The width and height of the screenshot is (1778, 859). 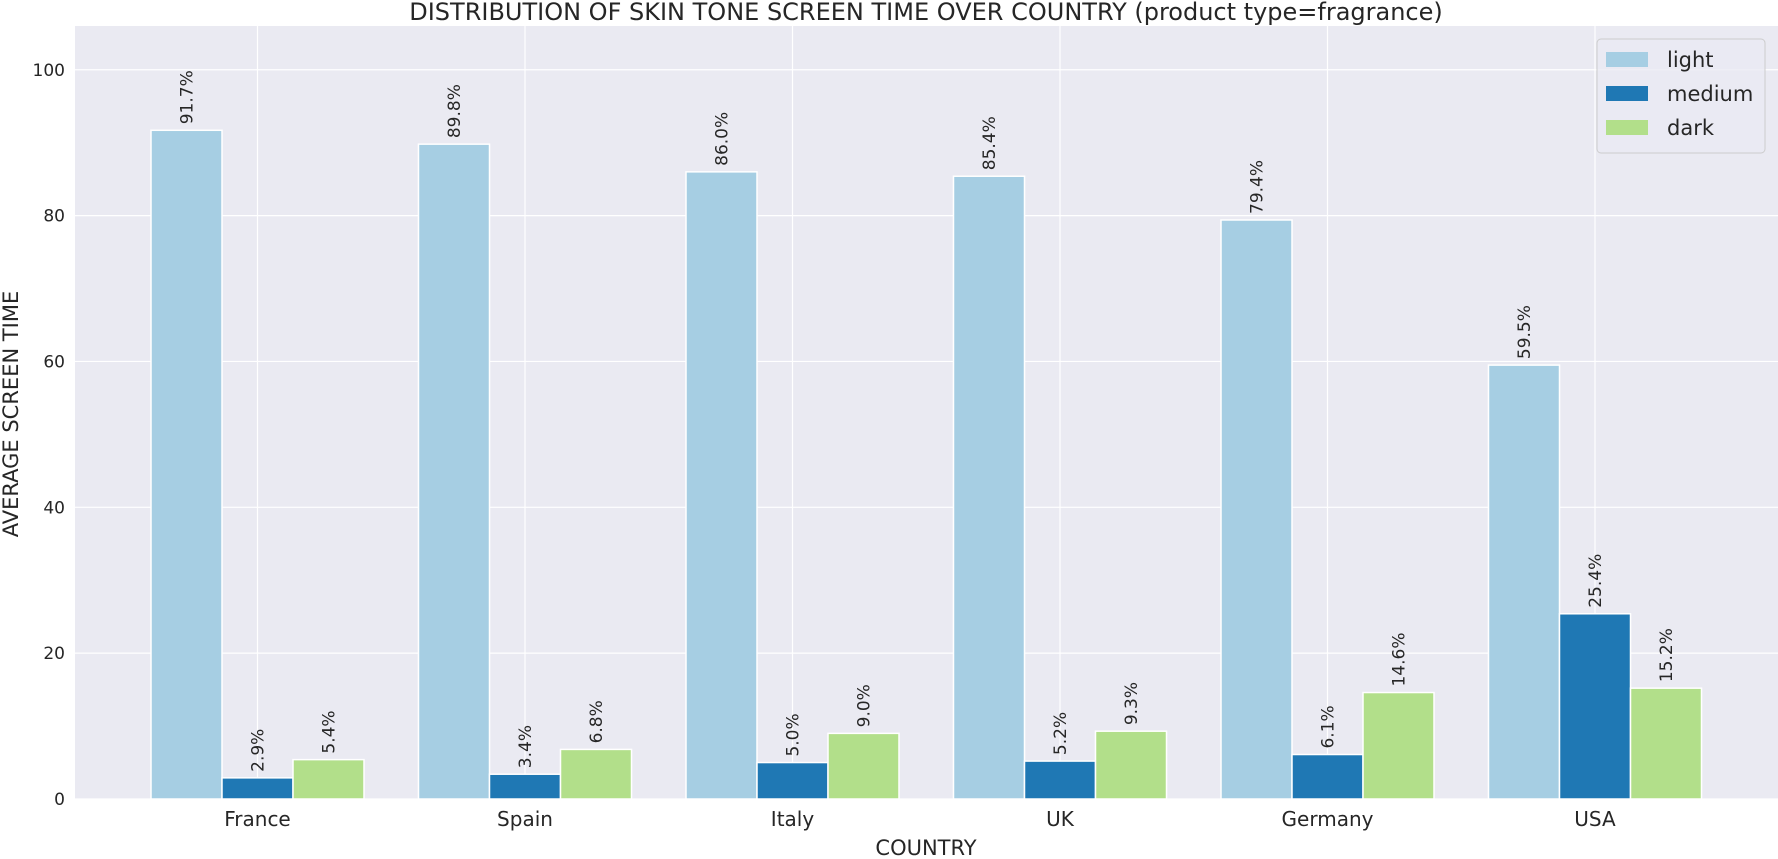 What do you see at coordinates (49, 71) in the screenshot?
I see `y-tick-label: 100` at bounding box center [49, 71].